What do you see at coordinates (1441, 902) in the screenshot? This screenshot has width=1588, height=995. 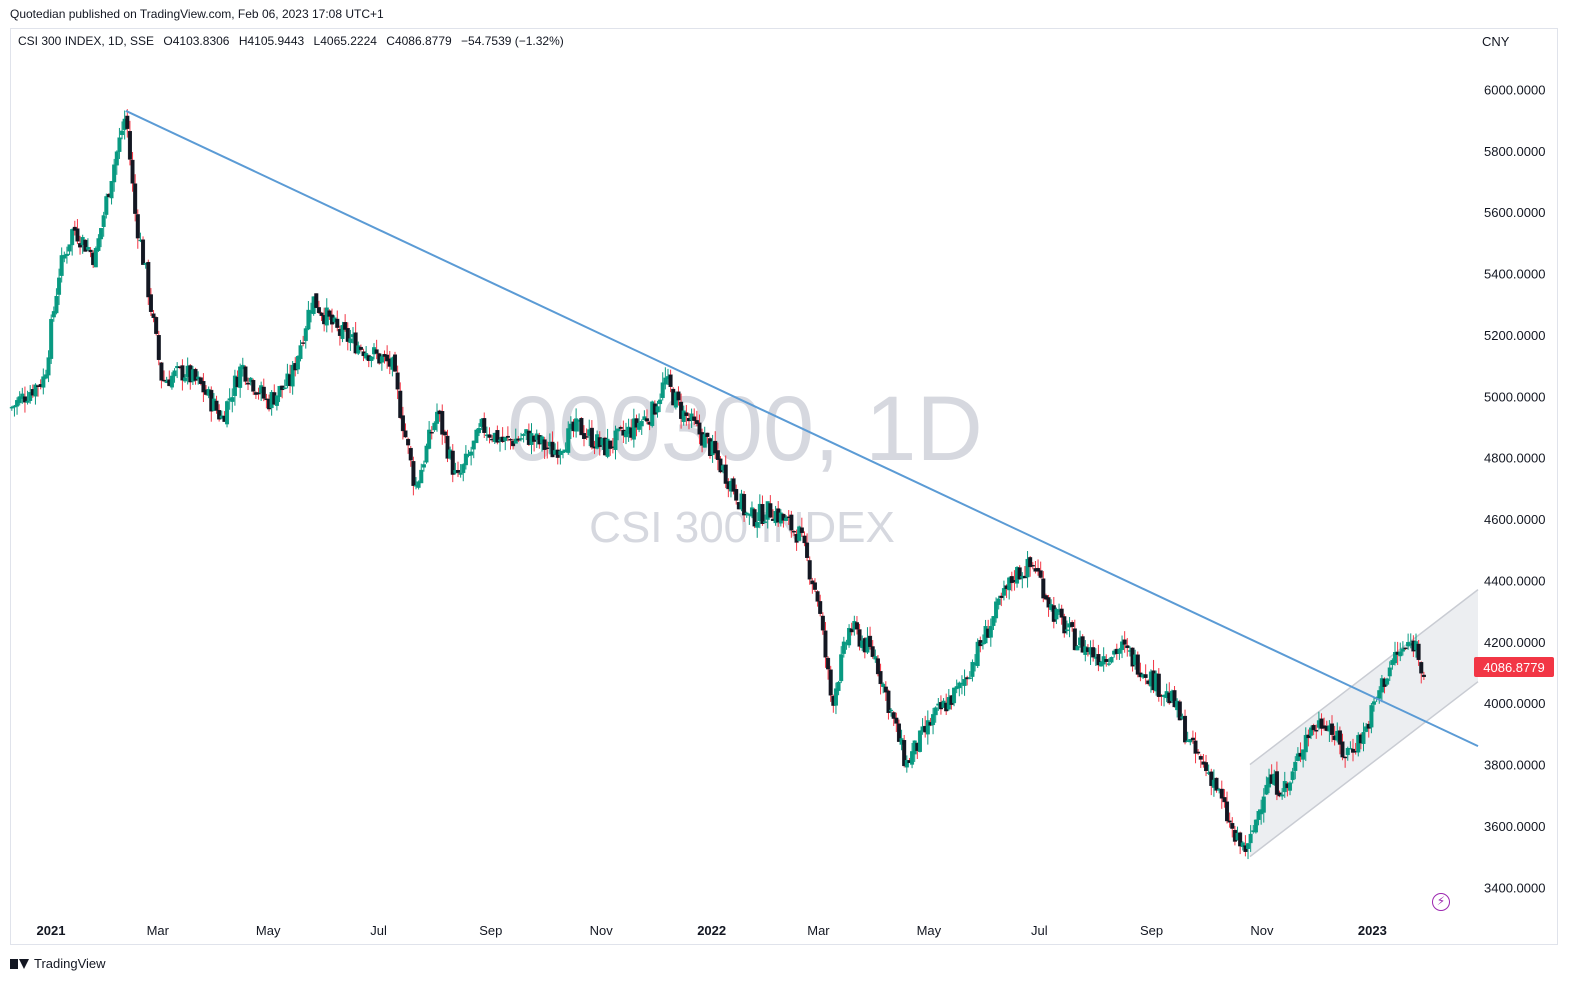 I see `lightning-icon: ⚡` at bounding box center [1441, 902].